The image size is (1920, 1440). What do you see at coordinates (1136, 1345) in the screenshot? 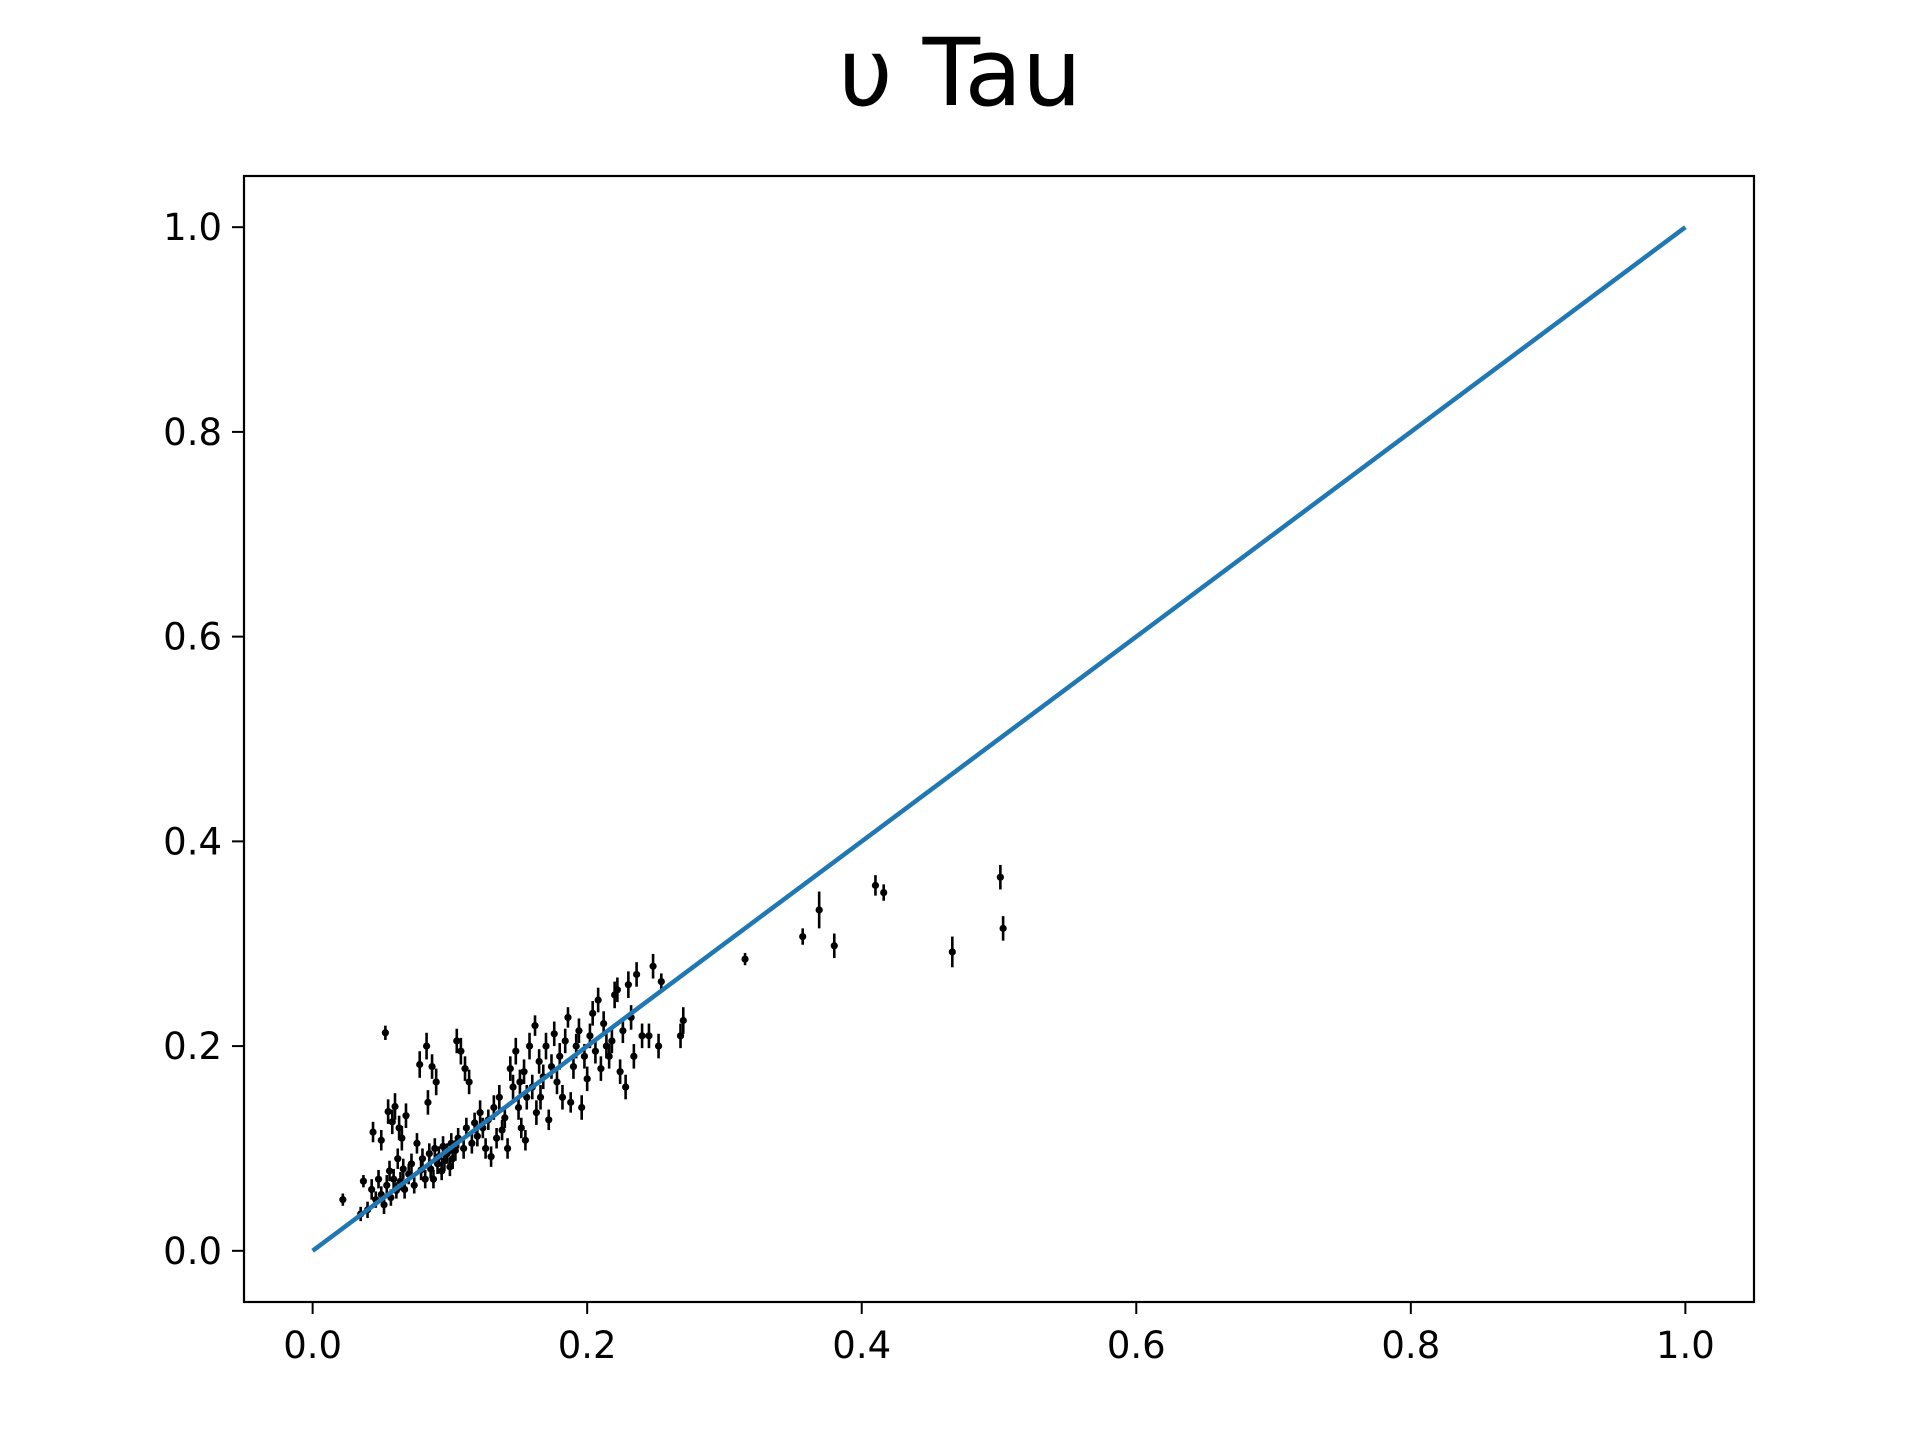
I see `x-tick-label-3: 0.6` at bounding box center [1136, 1345].